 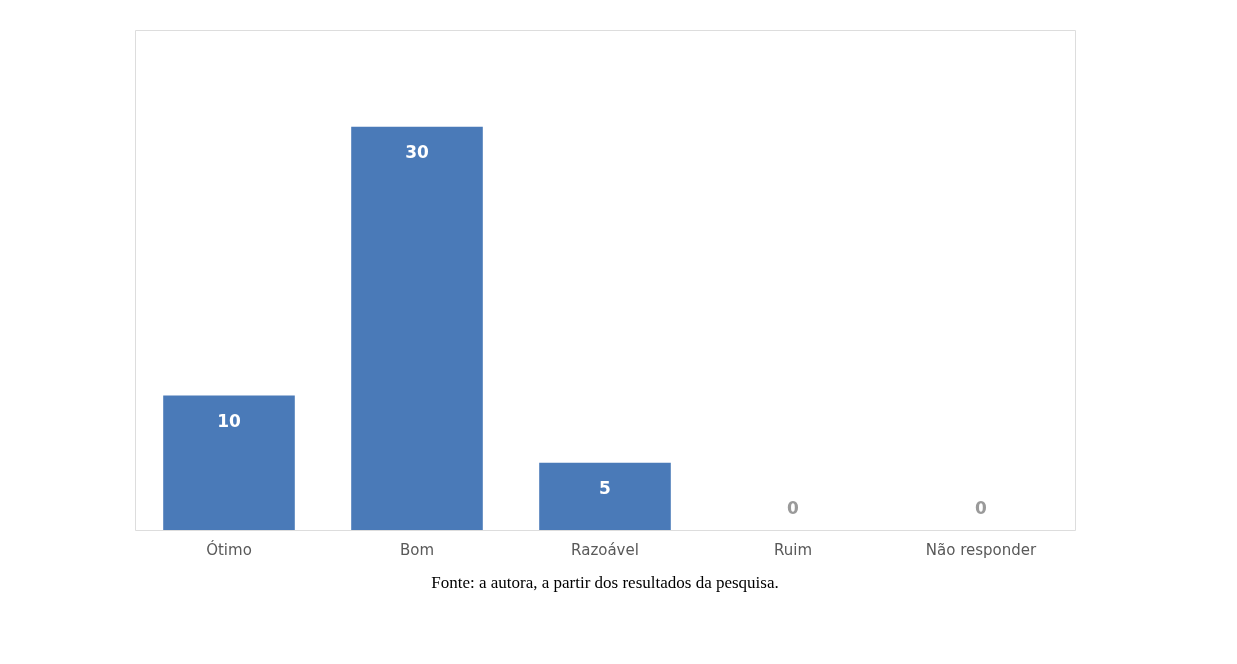 I want to click on x-tick-label: Bom, so click(x=417, y=549).